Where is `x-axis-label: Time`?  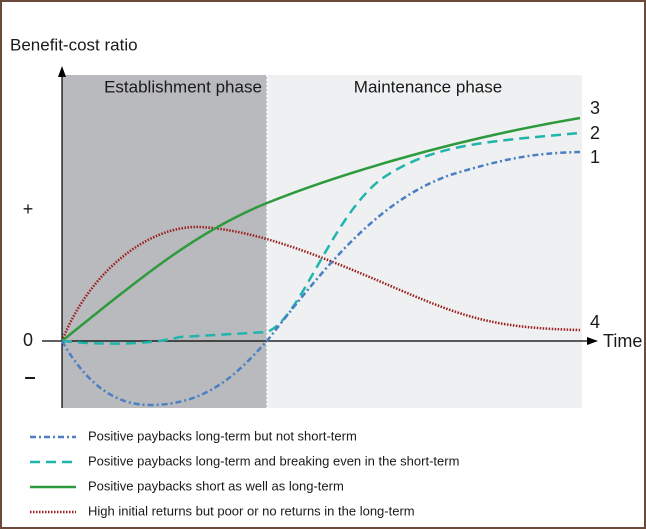
x-axis-label: Time is located at coordinates (622, 341).